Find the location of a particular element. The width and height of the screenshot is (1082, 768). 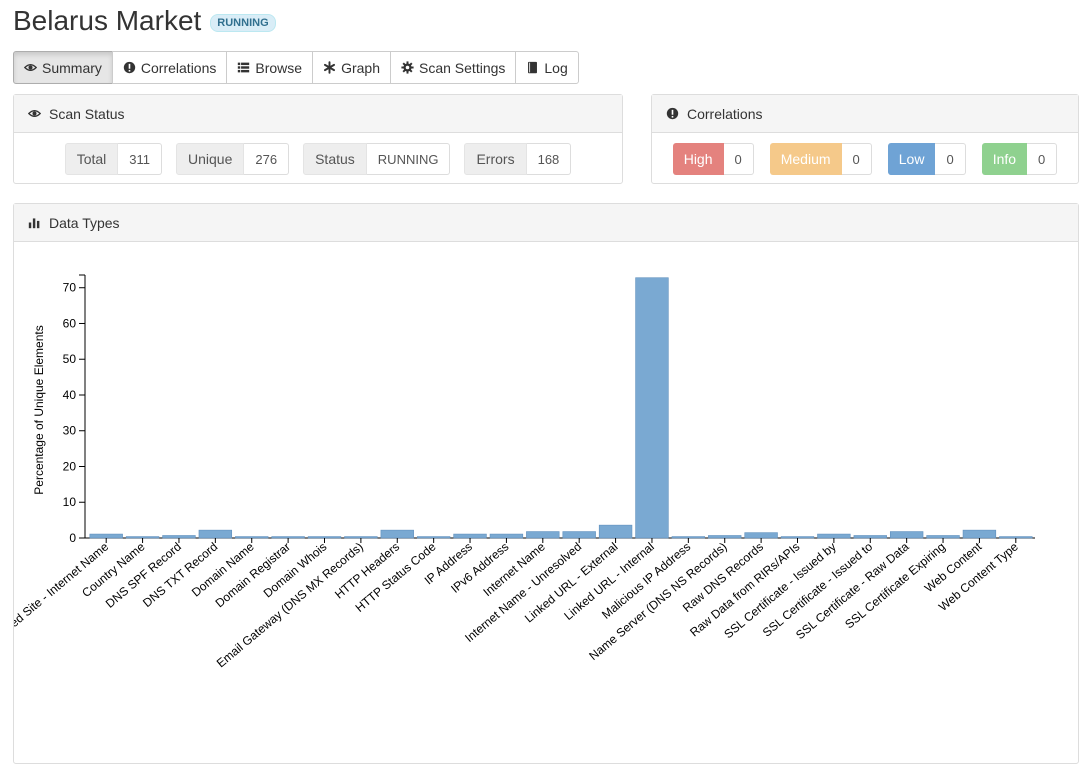

stat-errors: Errors 168 is located at coordinates (518, 159).